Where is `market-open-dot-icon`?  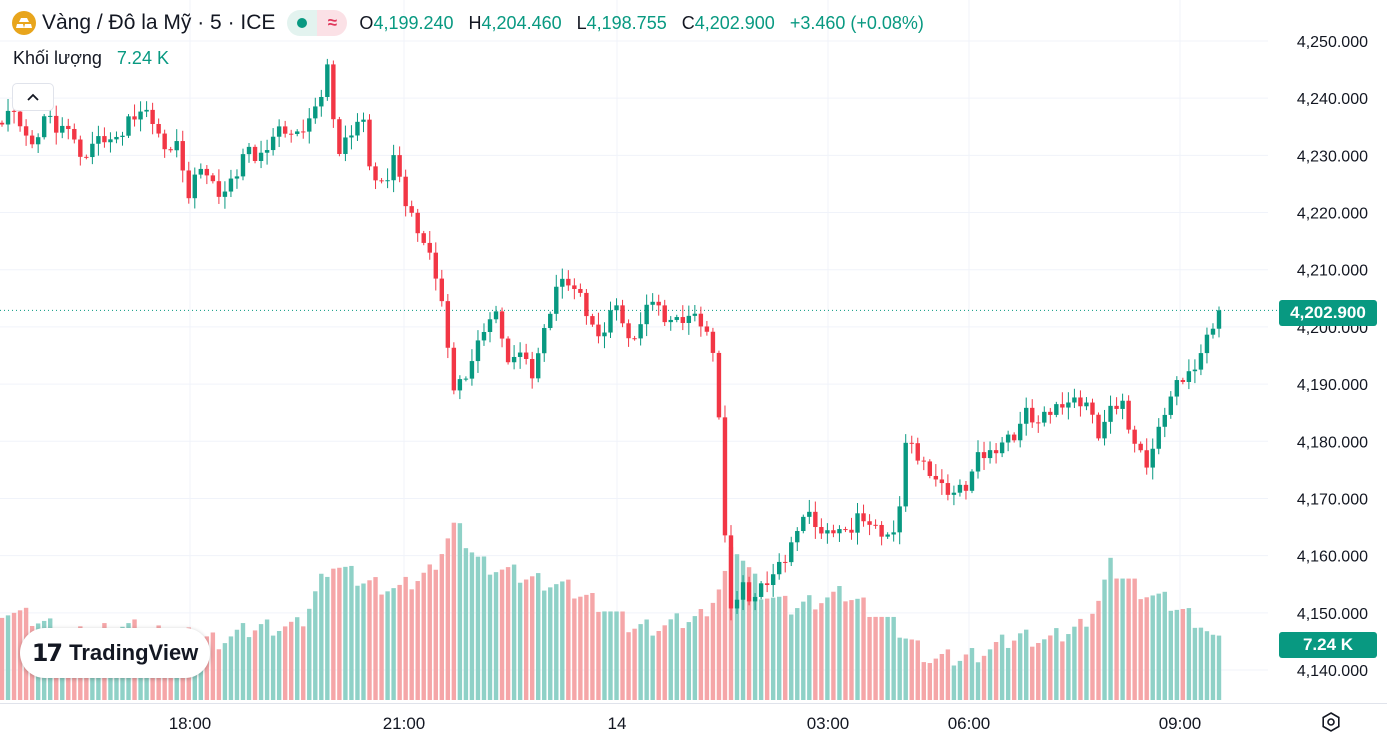 market-open-dot-icon is located at coordinates (302, 23).